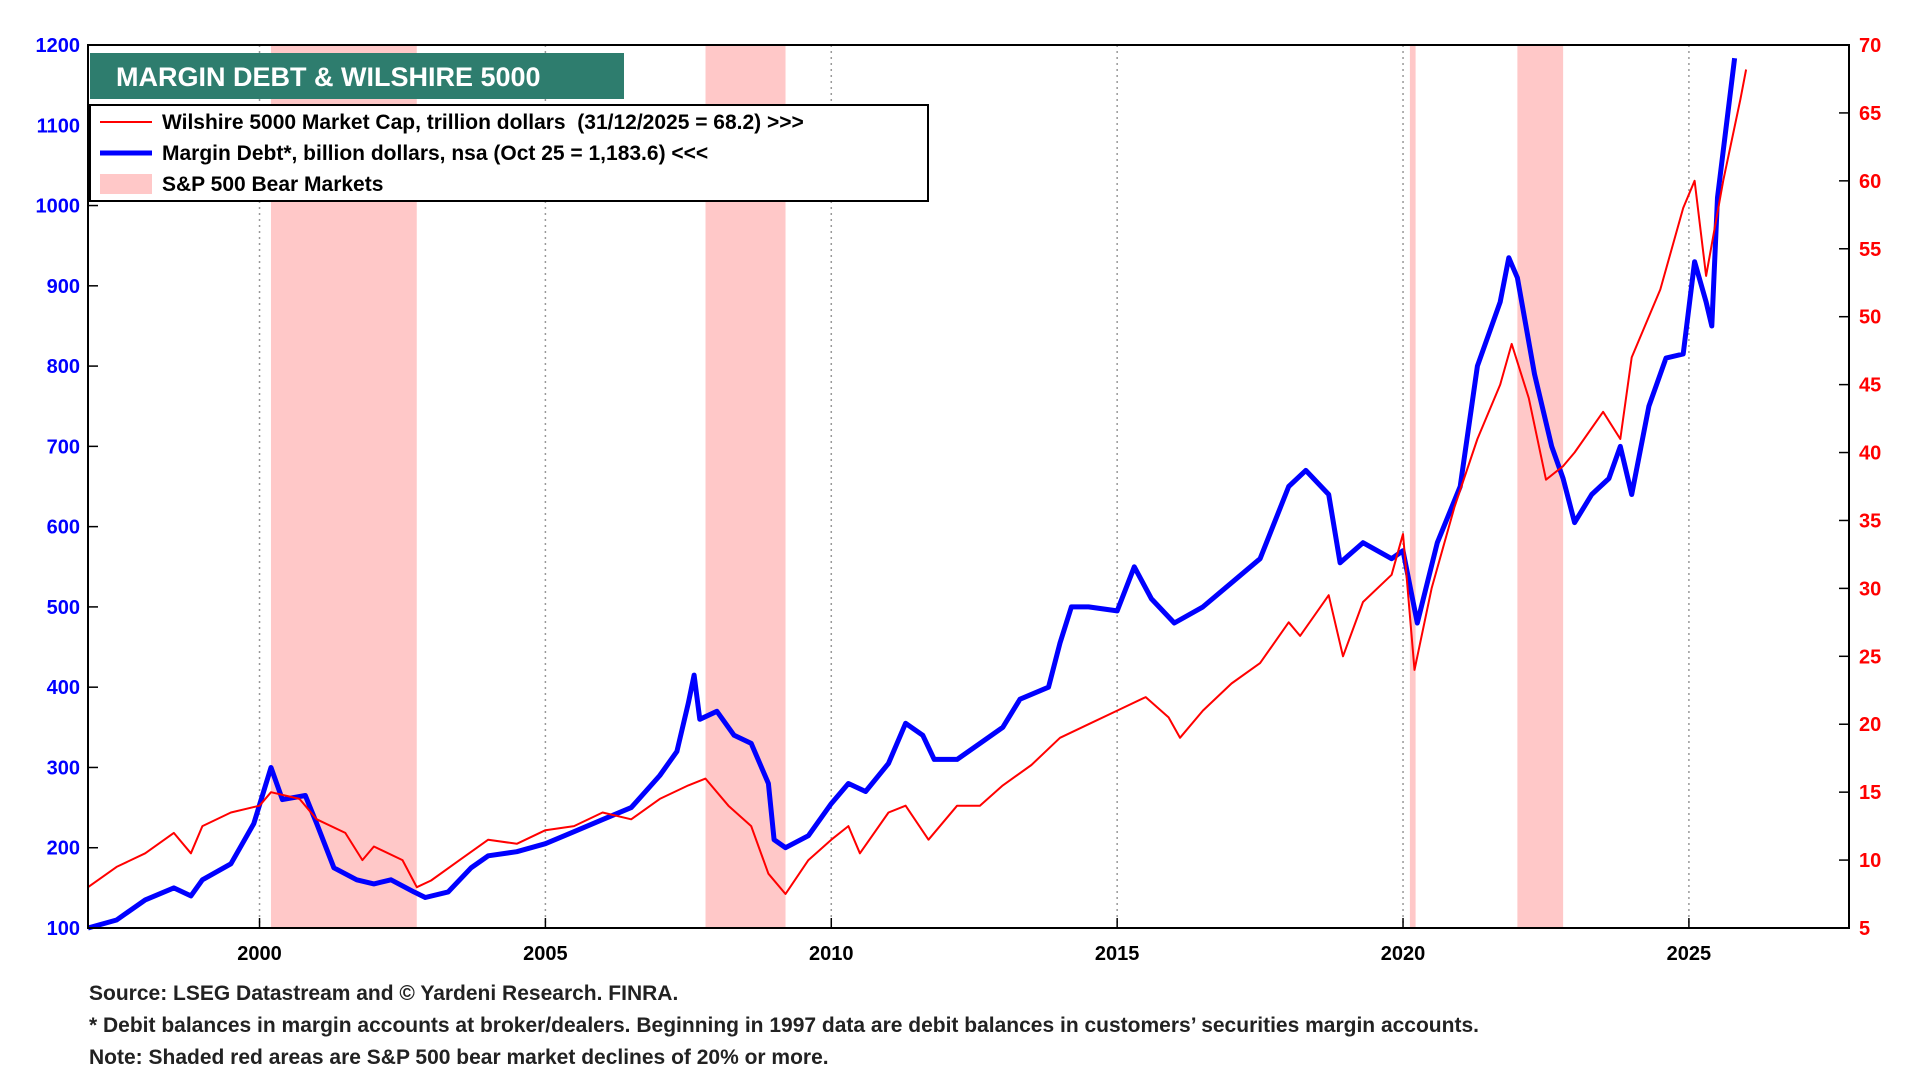 Image resolution: width=1920 pixels, height=1085 pixels. What do you see at coordinates (259, 954) in the screenshot?
I see `x-tick-label: 2000` at bounding box center [259, 954].